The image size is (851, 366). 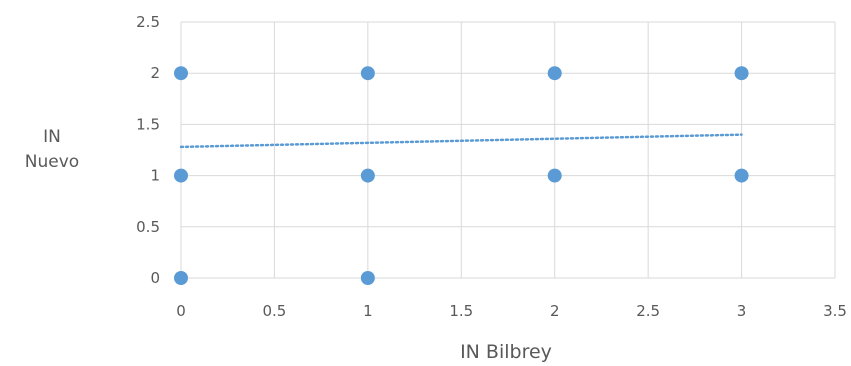 What do you see at coordinates (274, 311) in the screenshot?
I see `x-tick-label: 0.5` at bounding box center [274, 311].